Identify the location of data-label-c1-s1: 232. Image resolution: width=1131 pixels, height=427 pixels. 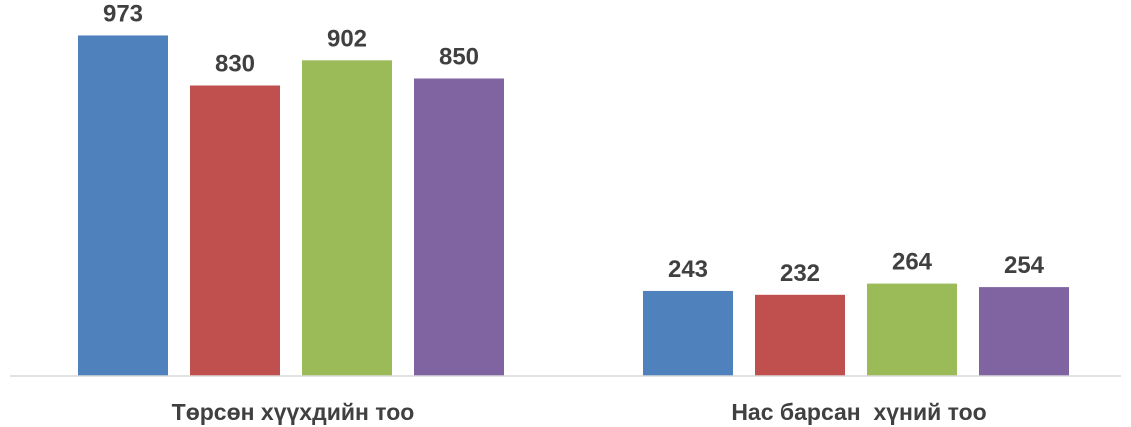
(800, 273).